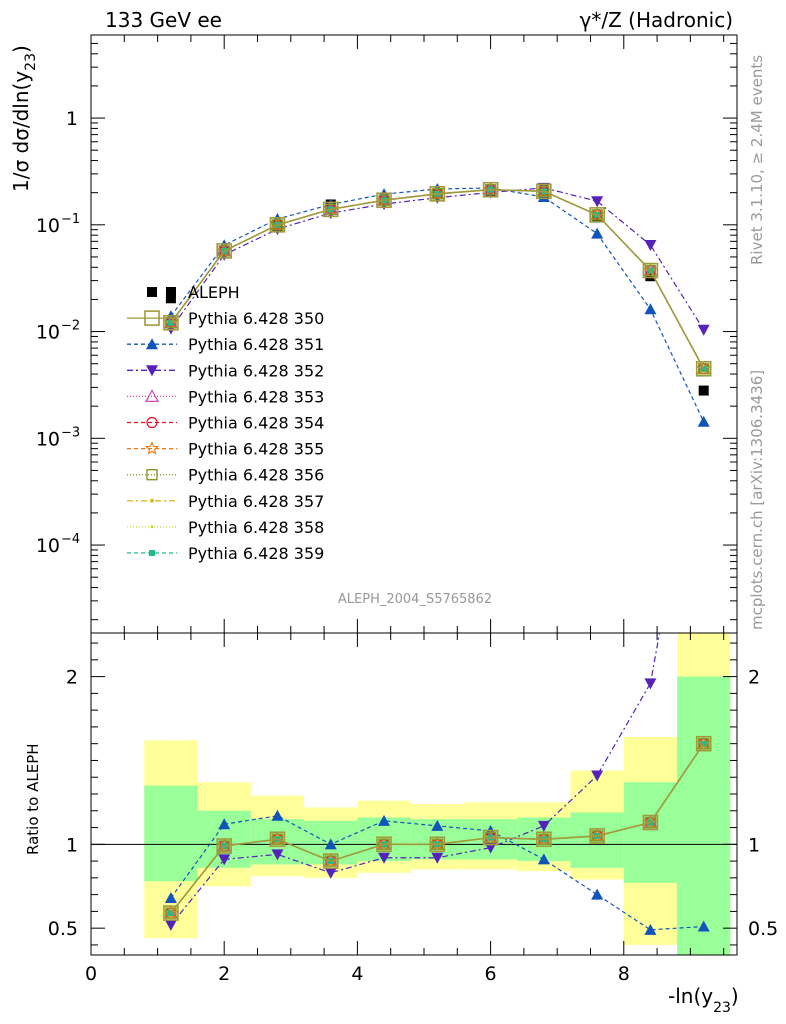 The image size is (786, 1024). I want to click on ratio-y-tick-label-right: 2, so click(754, 678).